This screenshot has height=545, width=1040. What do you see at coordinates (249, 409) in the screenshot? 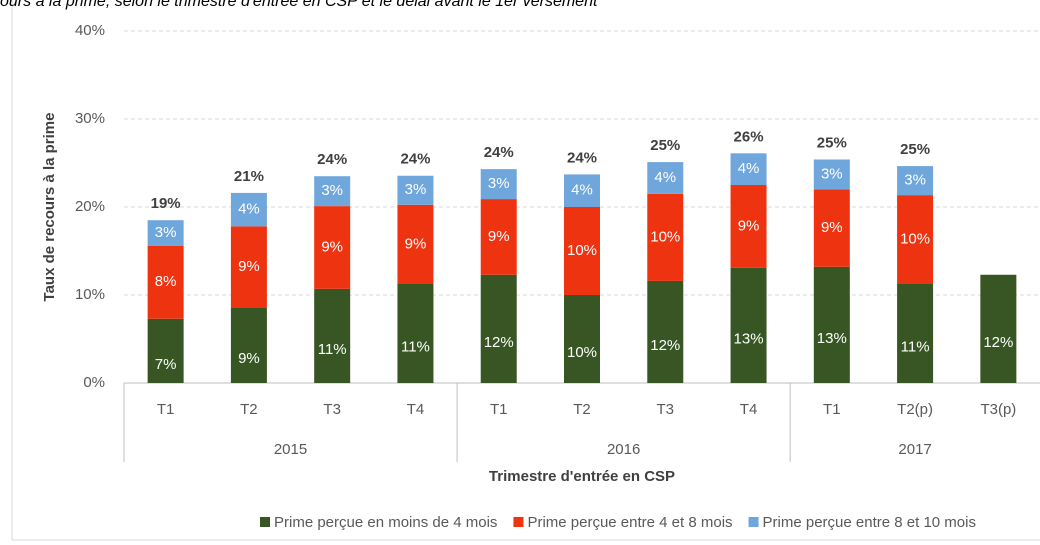
I see `x-tick-label: T2` at bounding box center [249, 409].